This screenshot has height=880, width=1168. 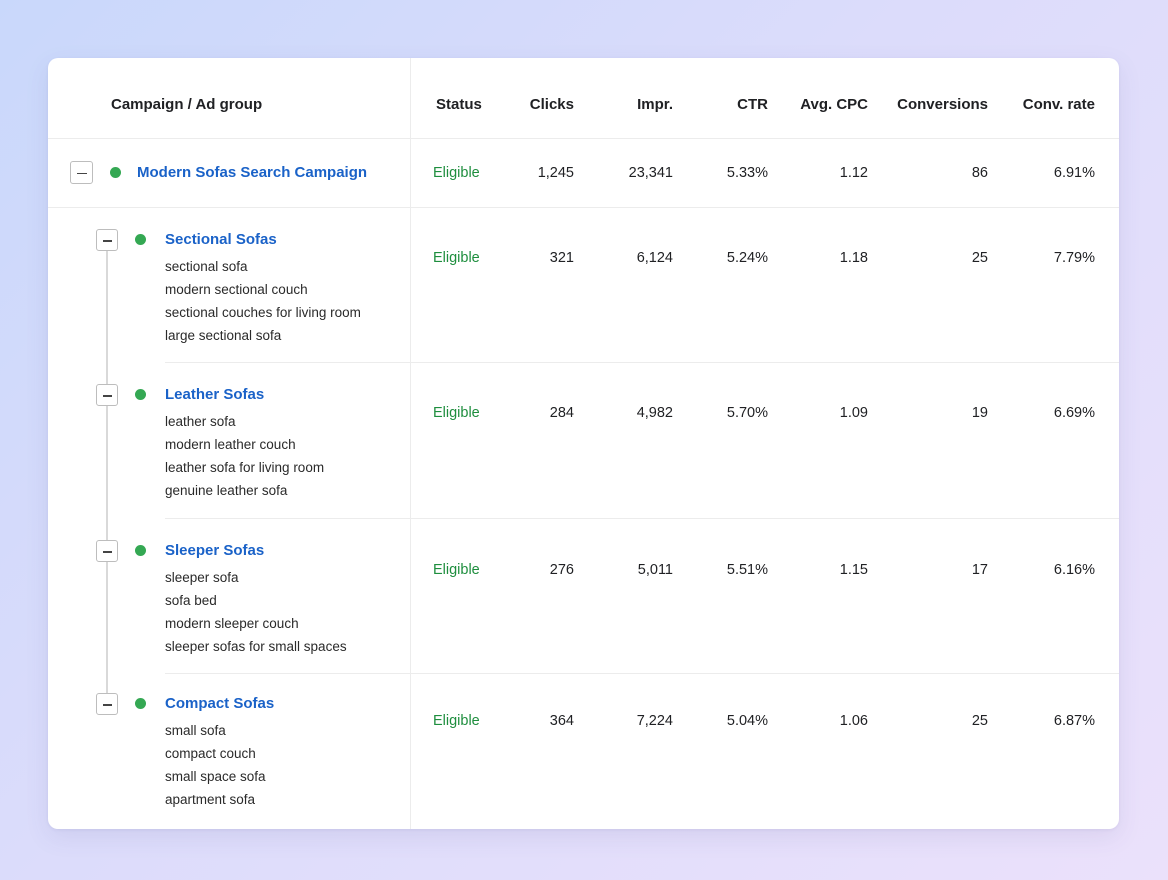 What do you see at coordinates (1074, 570) in the screenshot?
I see `ad-group-conv-rate: 6.16%` at bounding box center [1074, 570].